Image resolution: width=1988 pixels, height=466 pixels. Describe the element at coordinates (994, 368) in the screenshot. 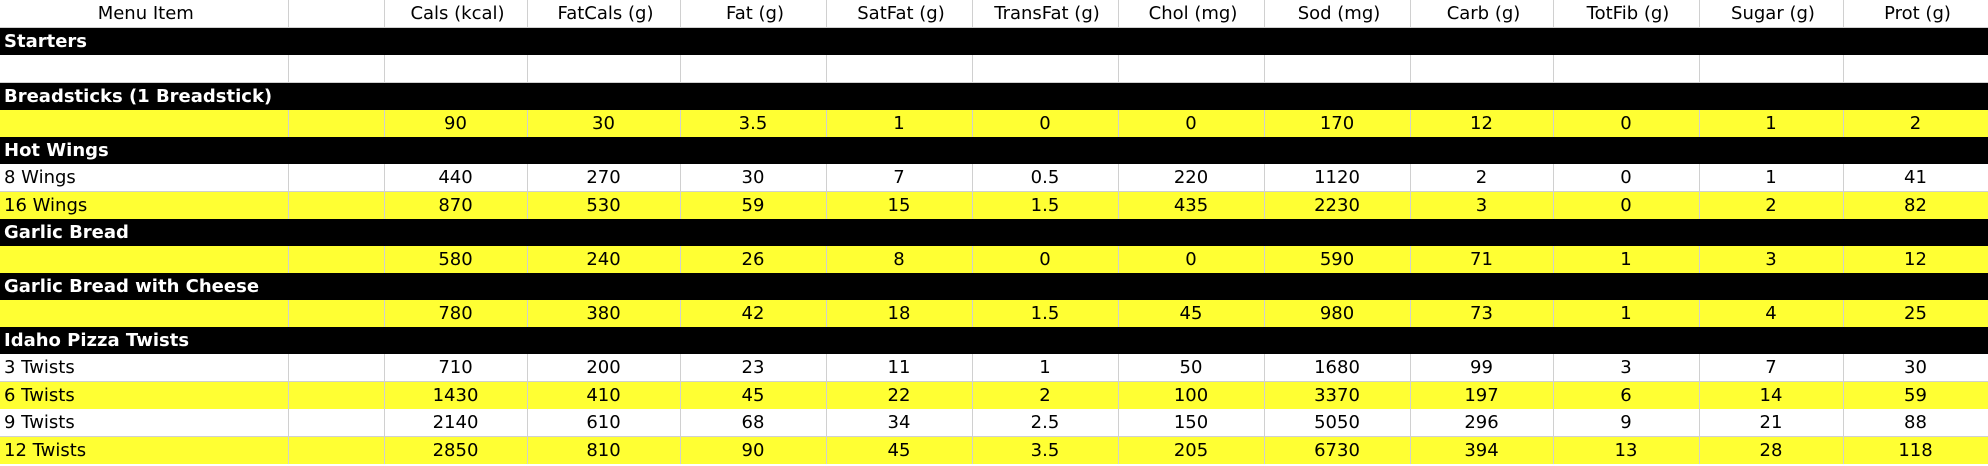

I see `table-row: 3 Twists 710 200 23 11 1 50 1680 99 3 7 30` at that location.